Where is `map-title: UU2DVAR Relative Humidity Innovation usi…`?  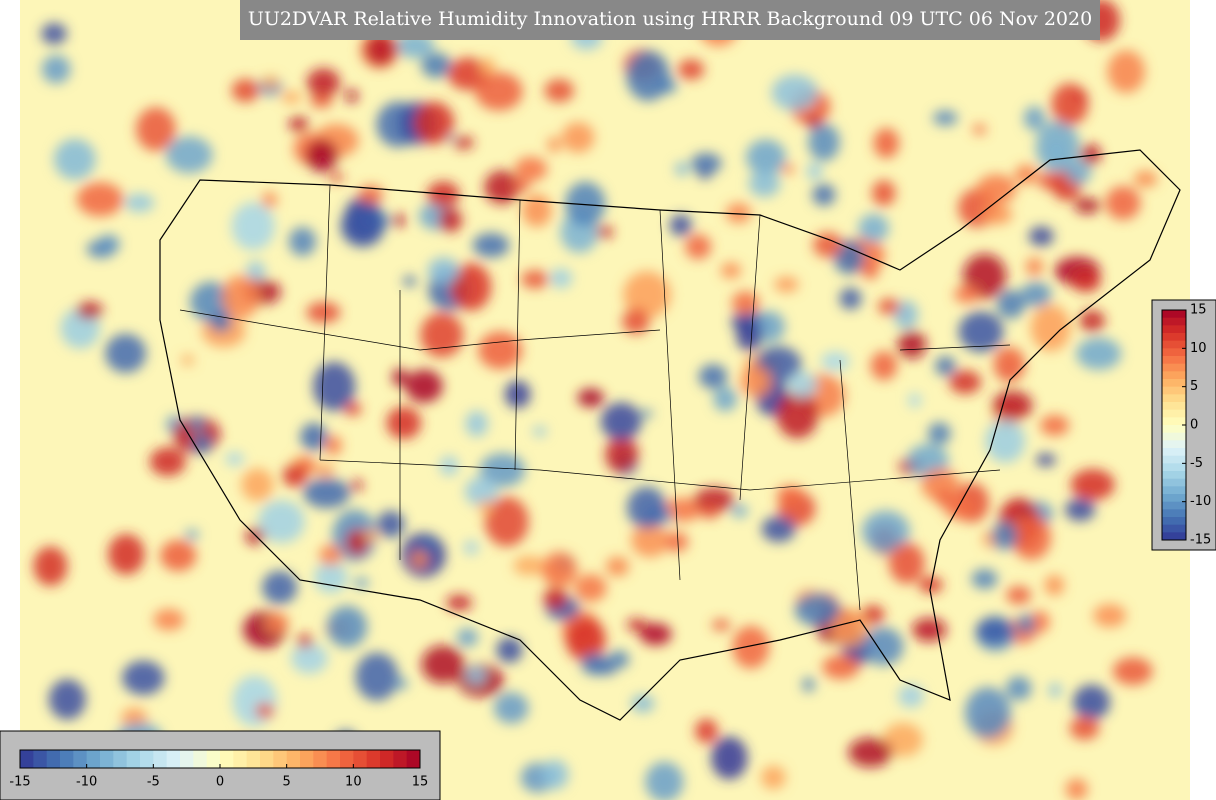 map-title: UU2DVAR Relative Humidity Innovation usi… is located at coordinates (670, 19).